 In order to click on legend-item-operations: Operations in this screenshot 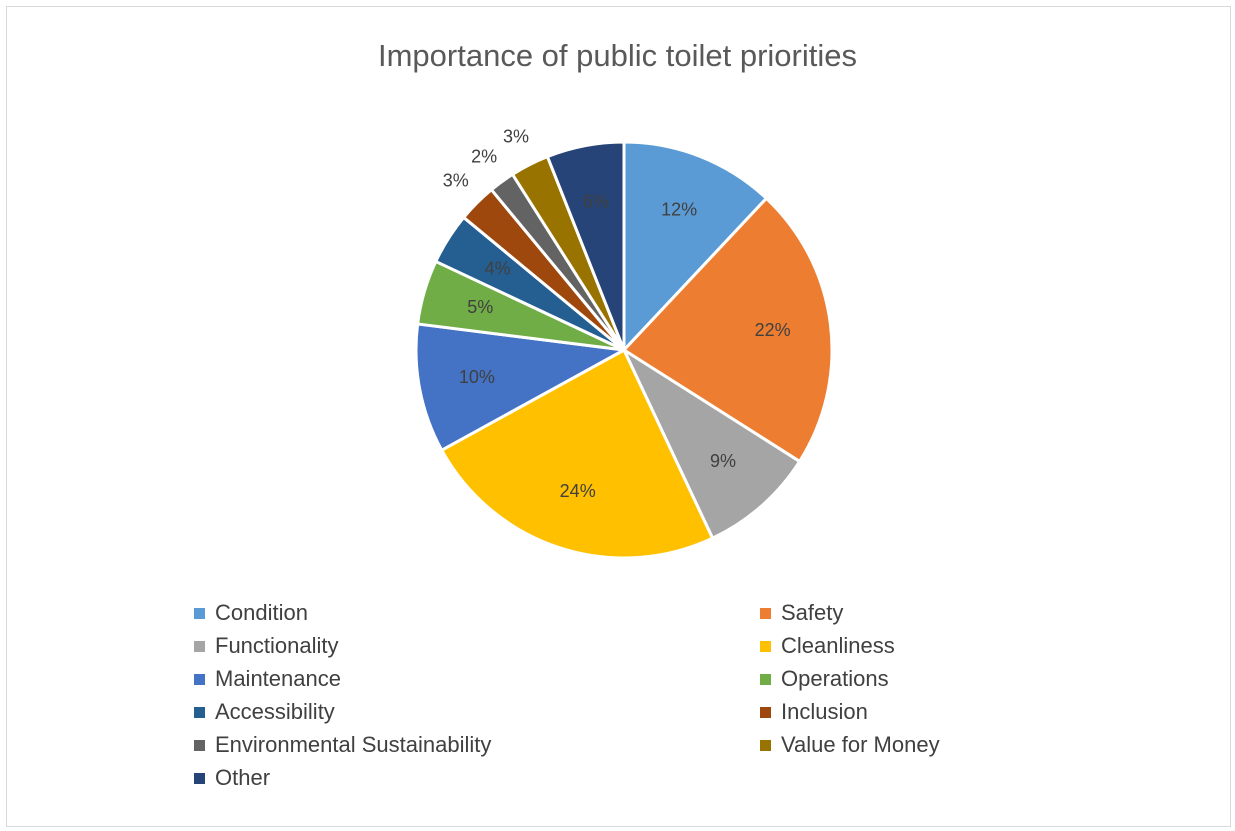, I will do `click(885, 679)`.